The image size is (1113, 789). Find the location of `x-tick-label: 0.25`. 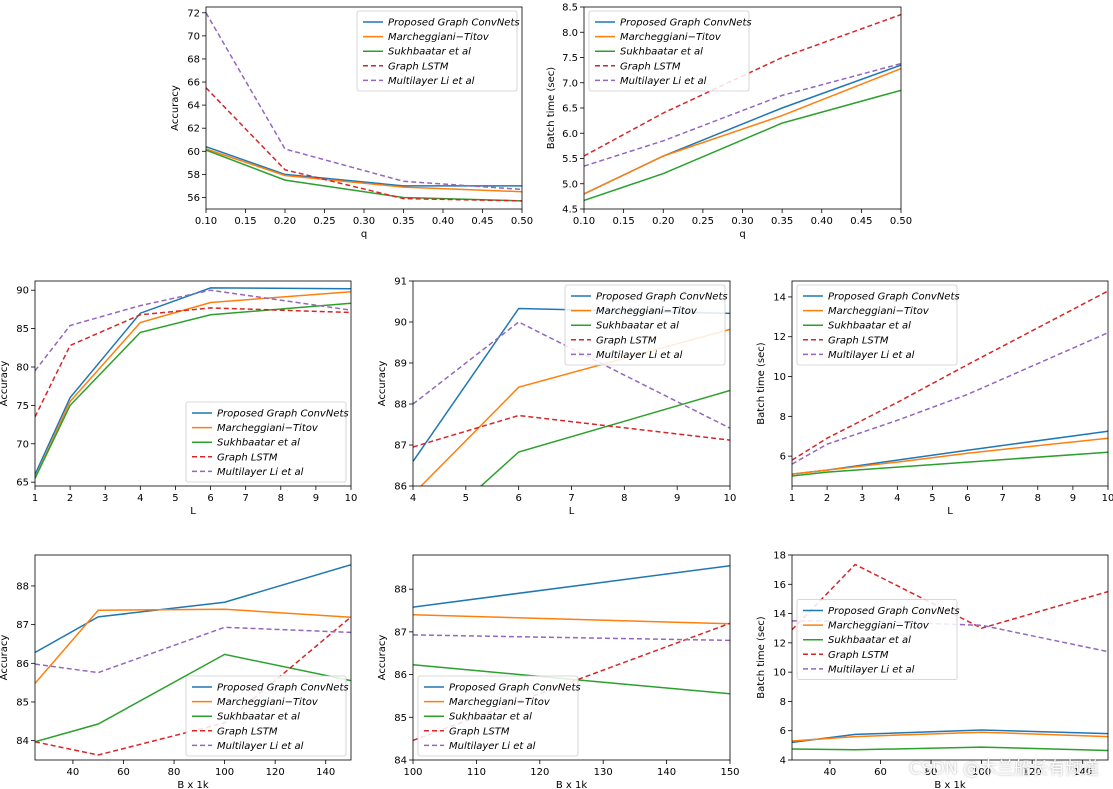

x-tick-label: 0.25 is located at coordinates (324, 221).